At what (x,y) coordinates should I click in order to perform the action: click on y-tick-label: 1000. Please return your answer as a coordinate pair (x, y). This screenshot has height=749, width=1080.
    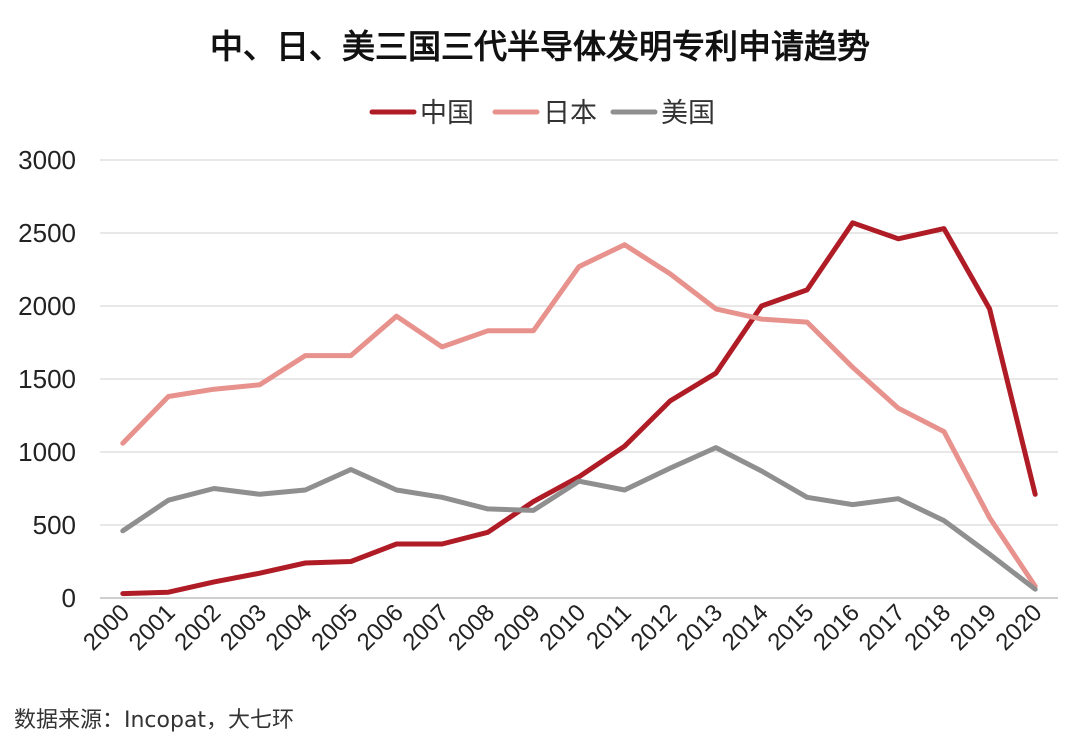
    Looking at the image, I should click on (47, 452).